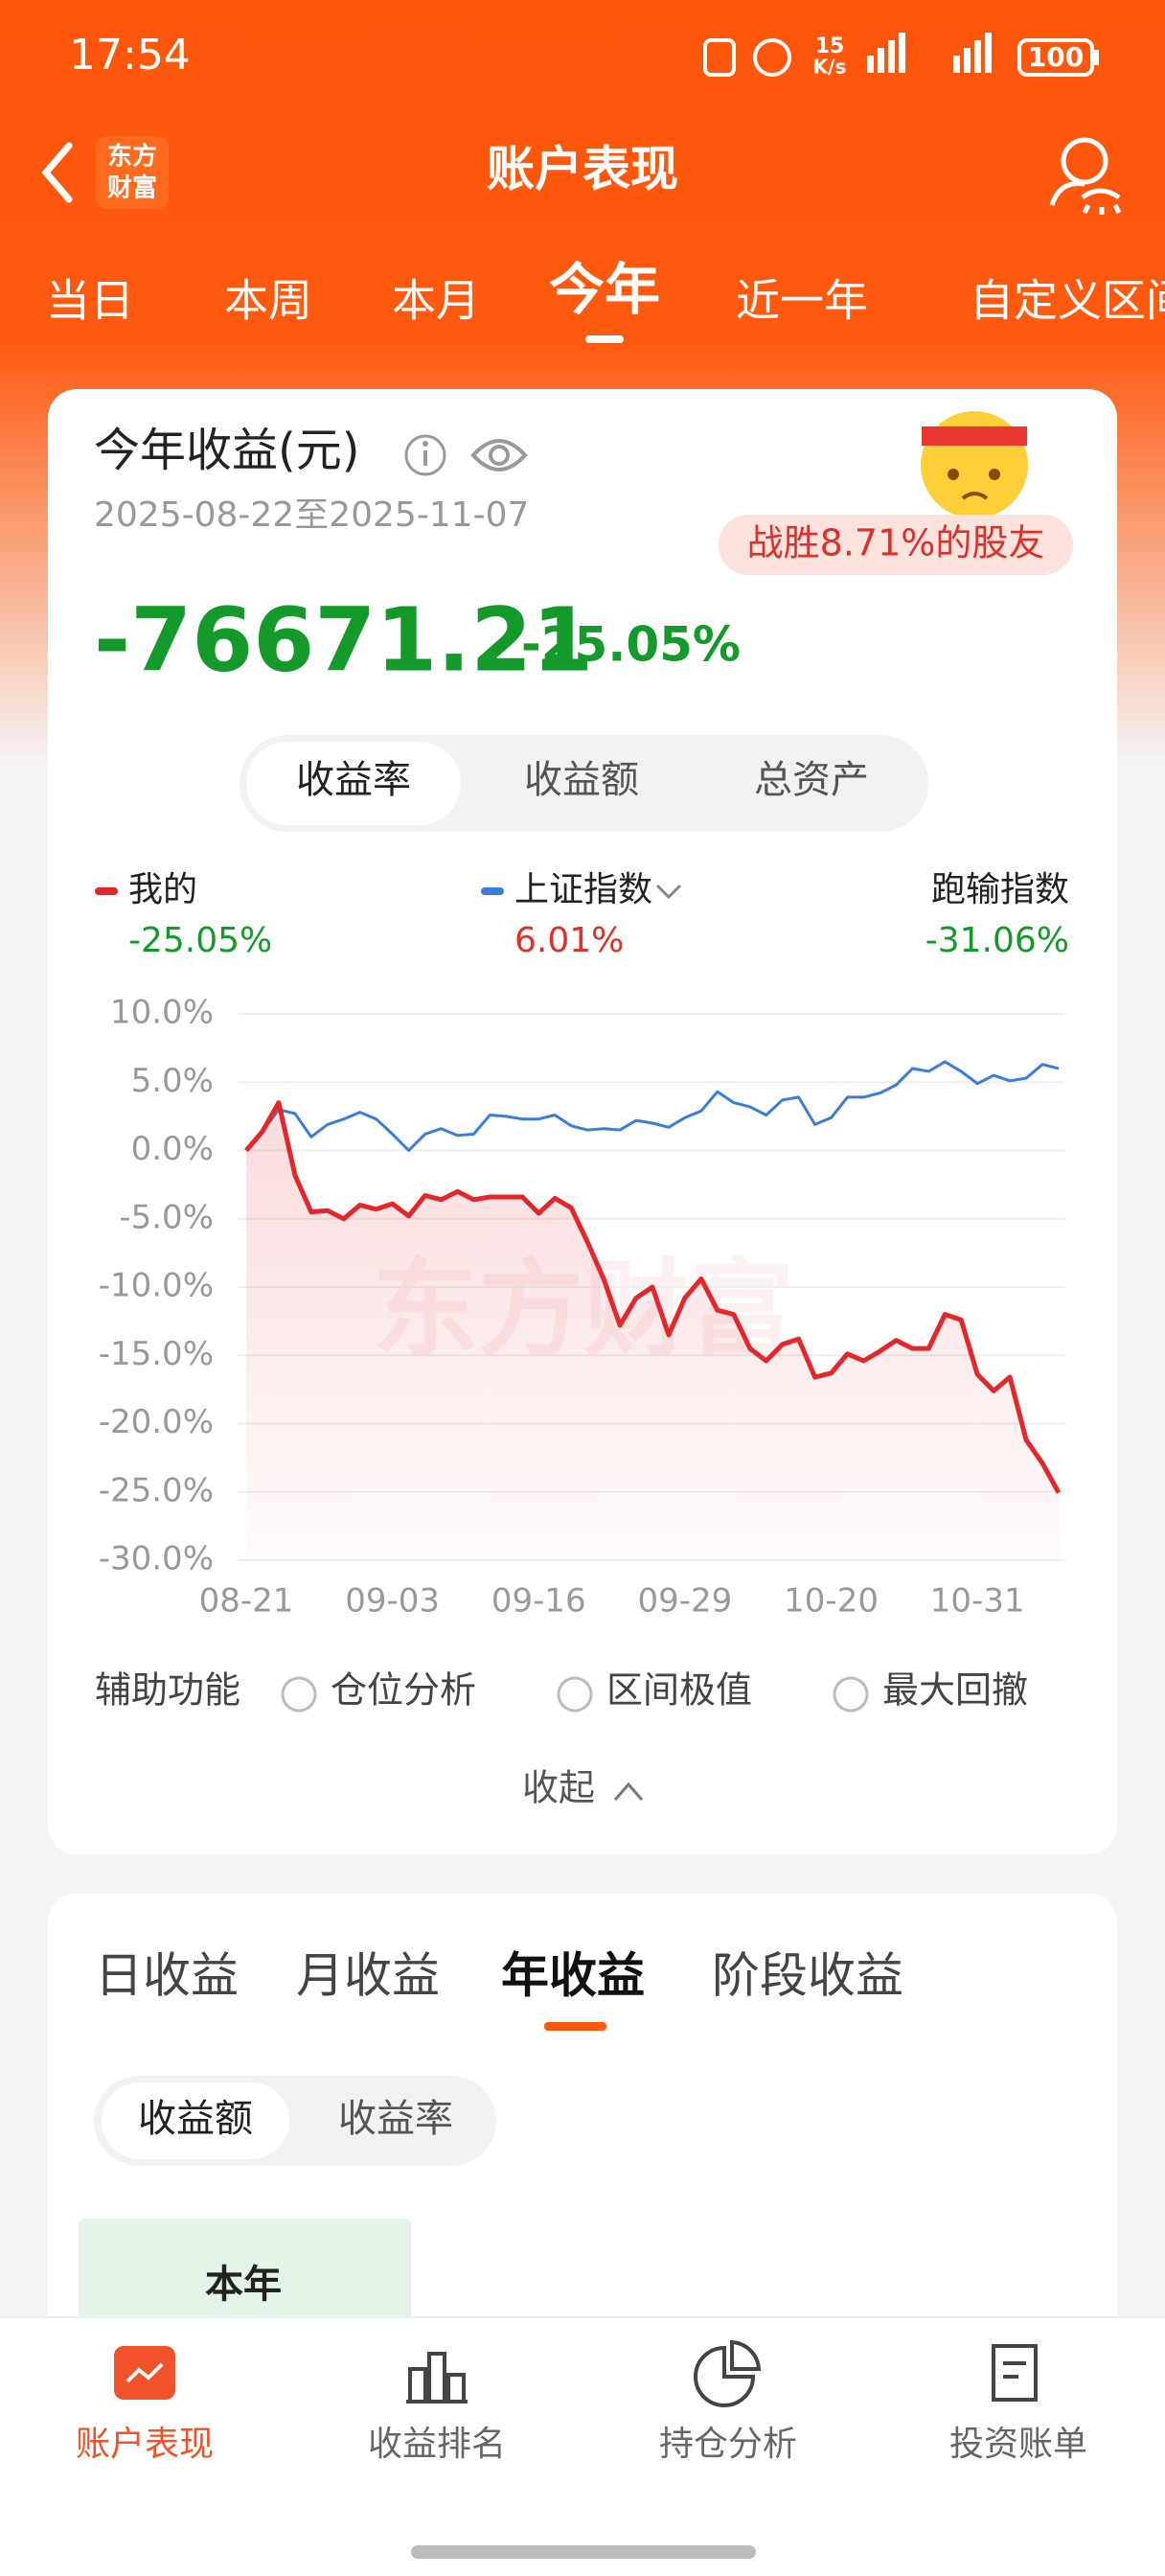 The image size is (1165, 2576). Describe the element at coordinates (830, 67) in the screenshot. I see `net-unit: K/s` at that location.